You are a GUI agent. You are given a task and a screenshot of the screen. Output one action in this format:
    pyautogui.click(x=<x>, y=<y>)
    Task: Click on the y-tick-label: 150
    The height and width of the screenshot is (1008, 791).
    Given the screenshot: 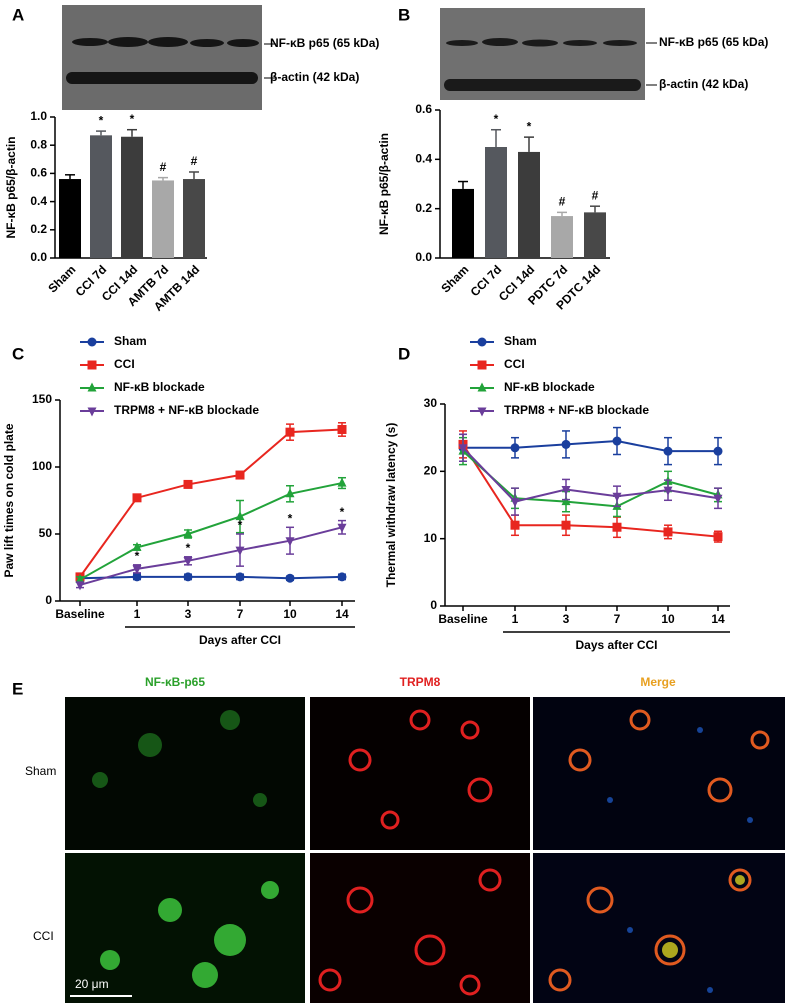 What is the action you would take?
    pyautogui.click(x=42, y=399)
    